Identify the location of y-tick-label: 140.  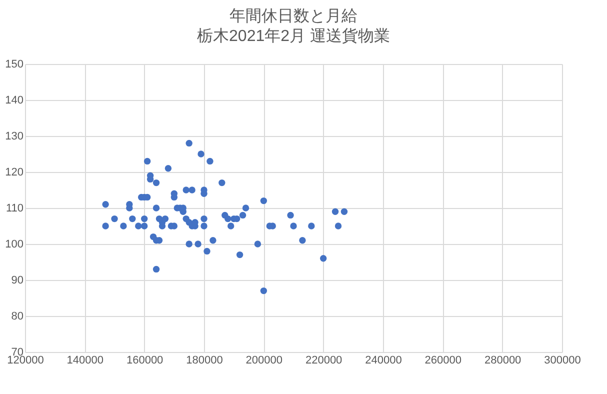
(14, 100).